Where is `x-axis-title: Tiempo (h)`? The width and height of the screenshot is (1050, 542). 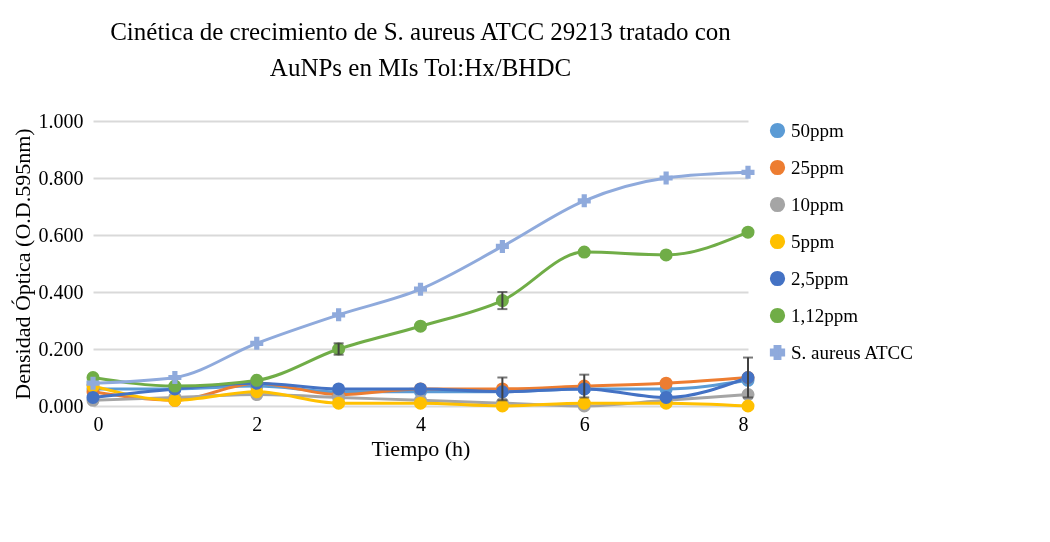
x-axis-title: Tiempo (h) is located at coordinates (421, 448).